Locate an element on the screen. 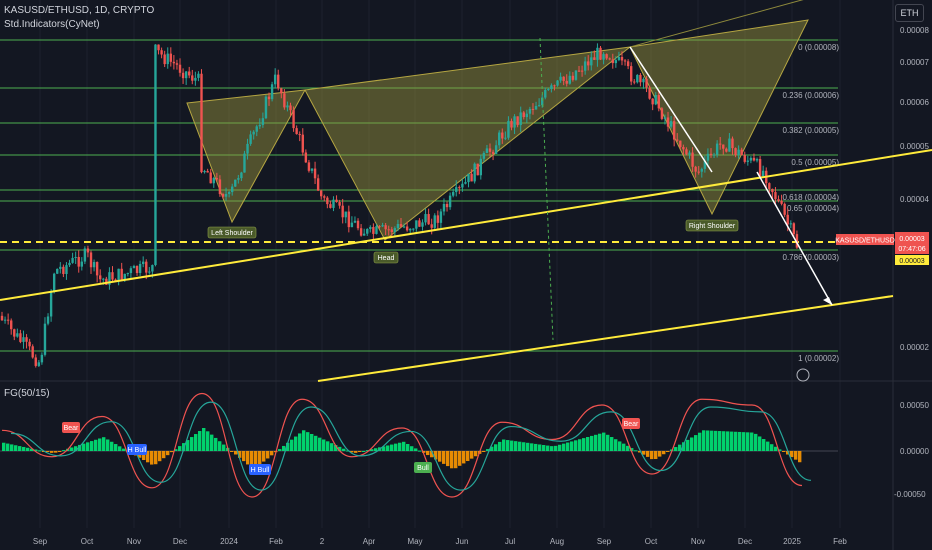 The width and height of the screenshot is (932, 550). left-shoulder-label-box is located at coordinates (232, 232).